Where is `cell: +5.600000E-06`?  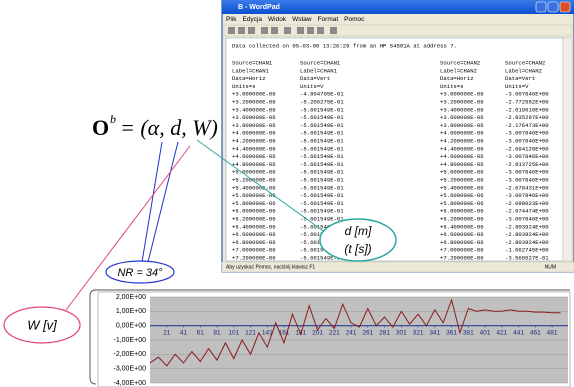
cell: +5.600000E-06 is located at coordinates (462, 195).